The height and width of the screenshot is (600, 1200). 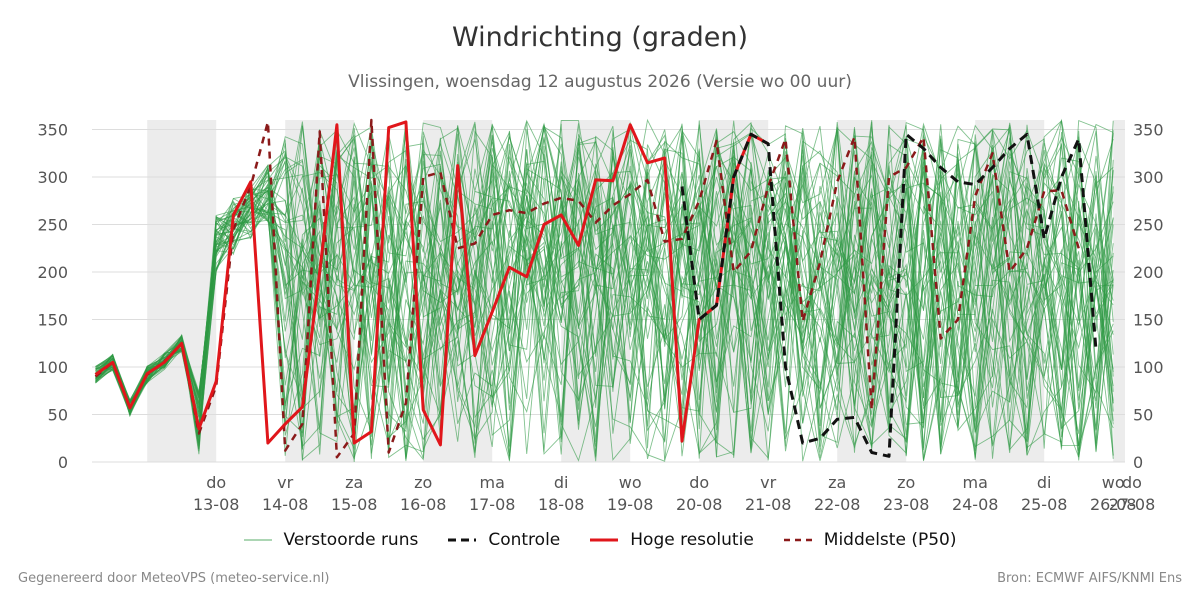 What do you see at coordinates (768, 504) in the screenshot?
I see `x-tick-date: 21-08` at bounding box center [768, 504].